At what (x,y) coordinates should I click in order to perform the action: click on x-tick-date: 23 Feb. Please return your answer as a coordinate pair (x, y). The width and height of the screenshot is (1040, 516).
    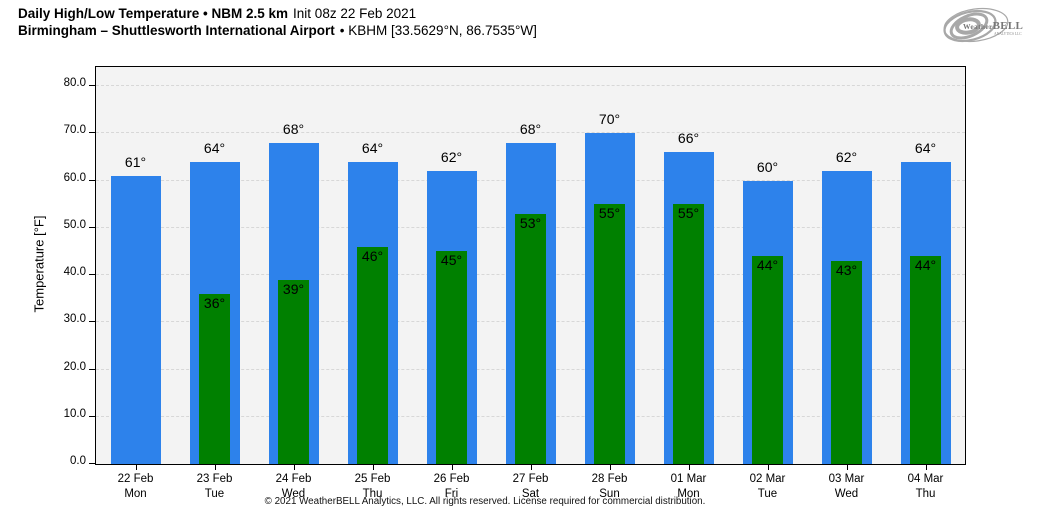
    Looking at the image, I should click on (214, 479).